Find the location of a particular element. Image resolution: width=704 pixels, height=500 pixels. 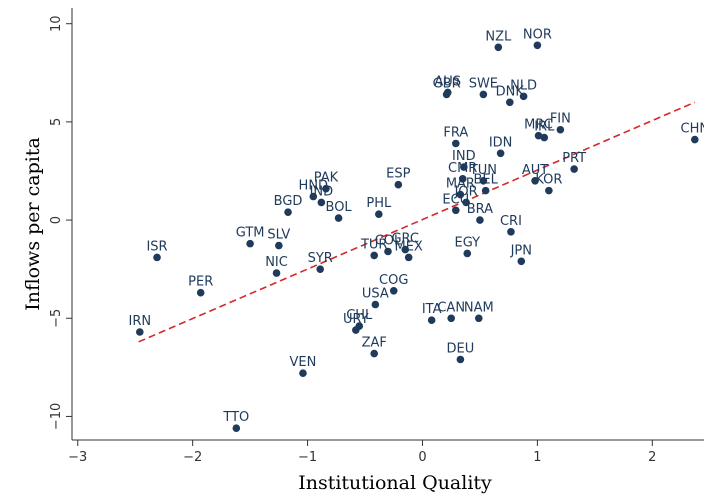

point-label-fra: FRA is located at coordinates (455, 132).